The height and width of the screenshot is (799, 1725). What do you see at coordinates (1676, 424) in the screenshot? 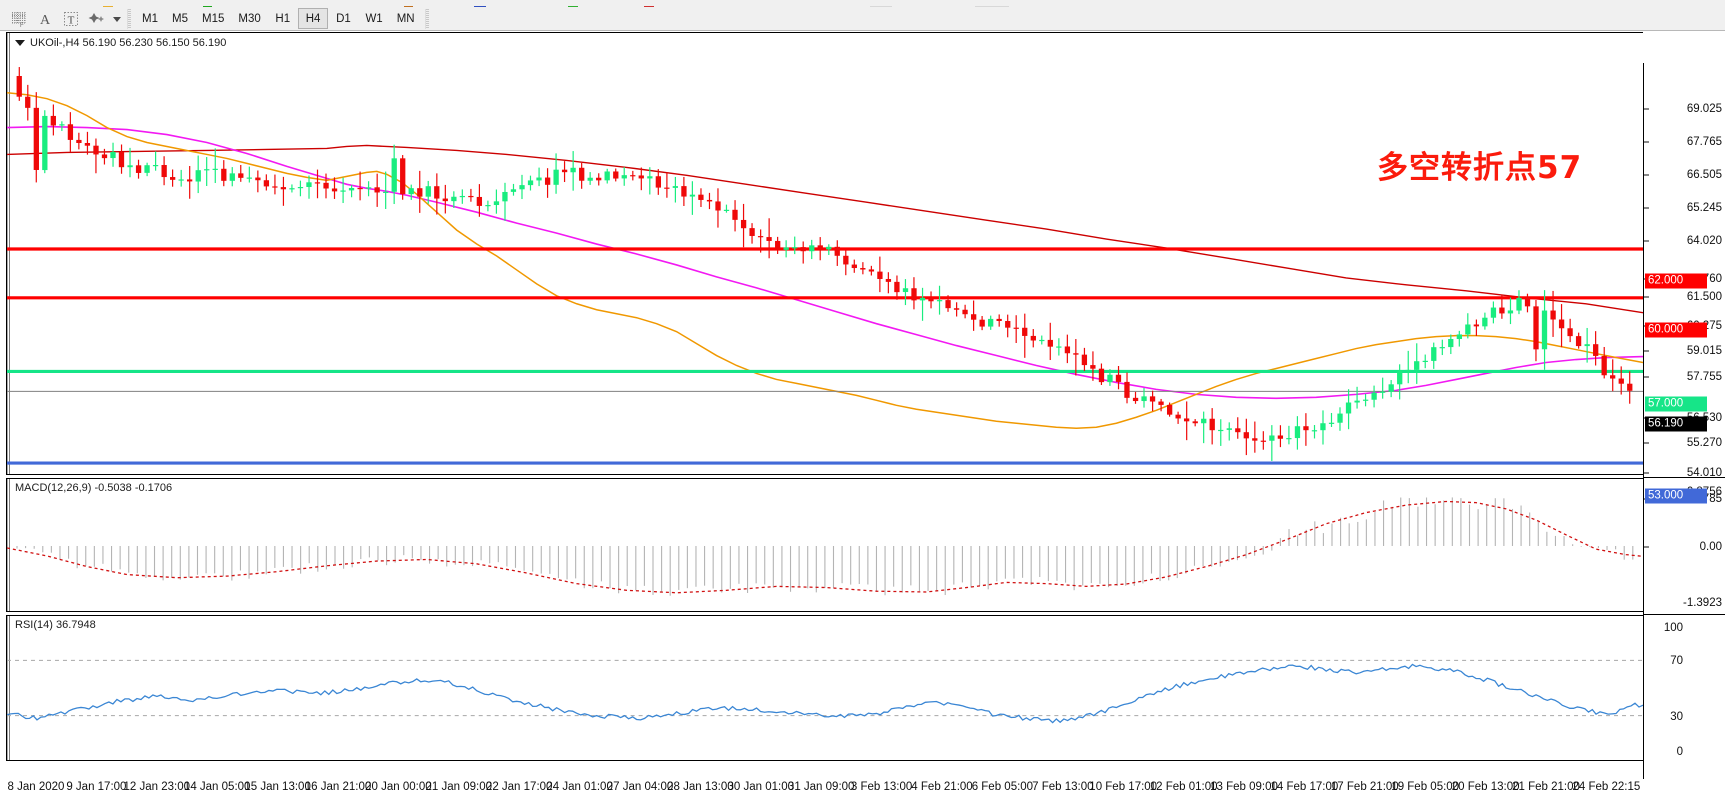
I see `price-level-badge: 56.190` at bounding box center [1676, 424].